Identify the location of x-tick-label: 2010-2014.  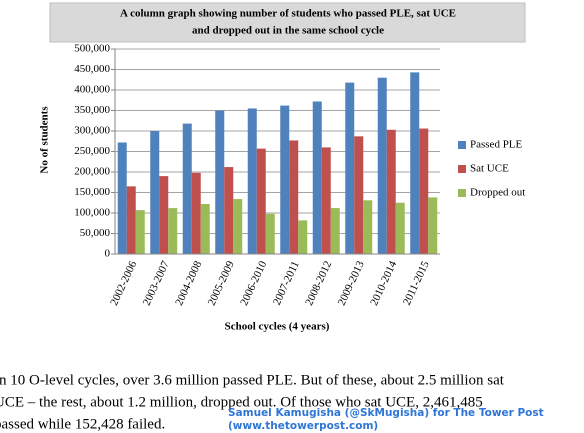
(383, 283).